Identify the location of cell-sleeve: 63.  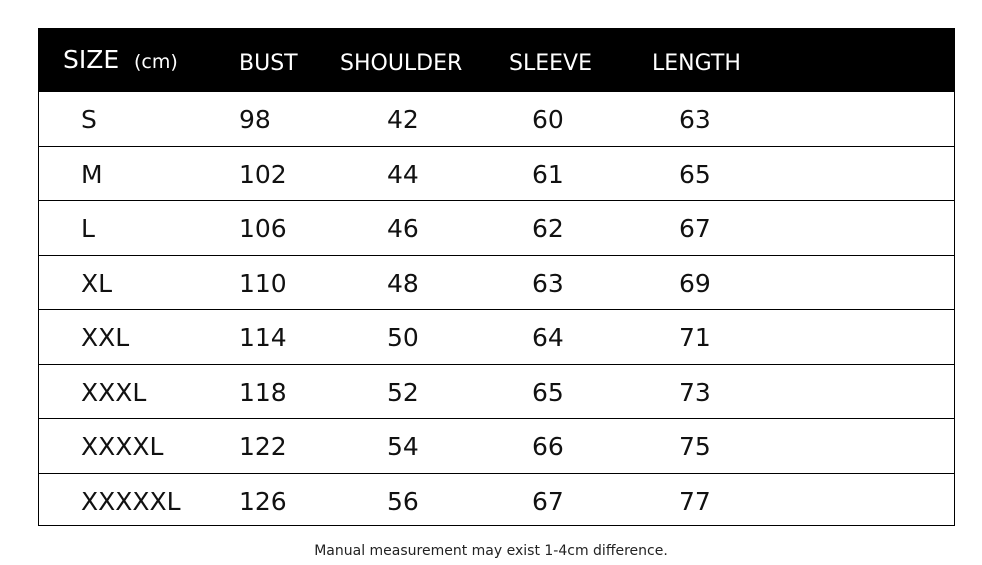
(548, 283).